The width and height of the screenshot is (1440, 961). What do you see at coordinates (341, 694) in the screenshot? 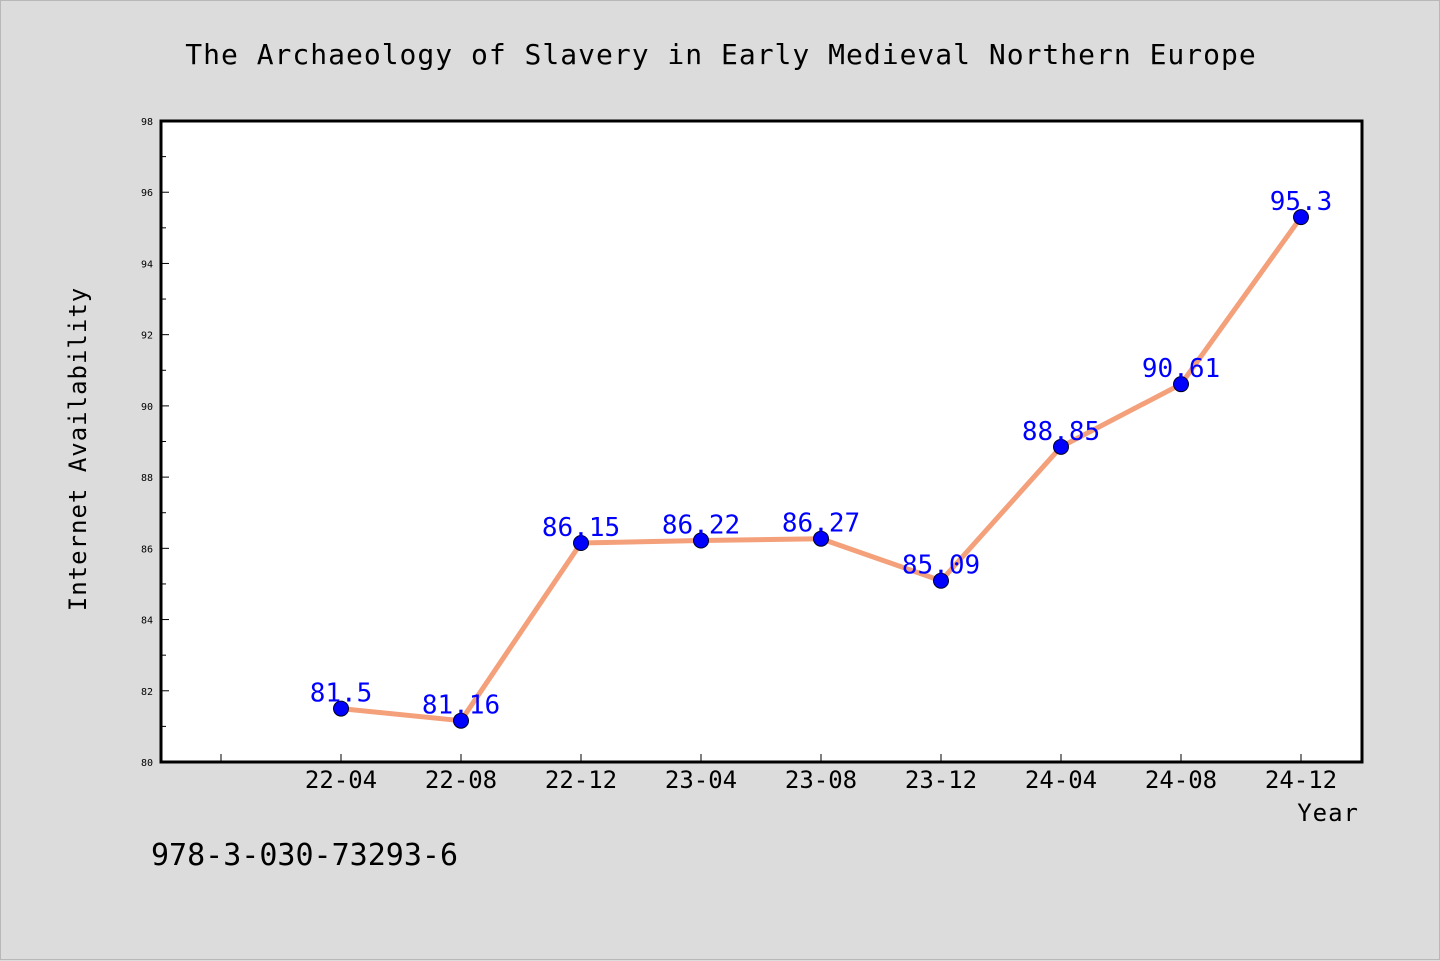
I see `data-label: 81.5` at bounding box center [341, 694].